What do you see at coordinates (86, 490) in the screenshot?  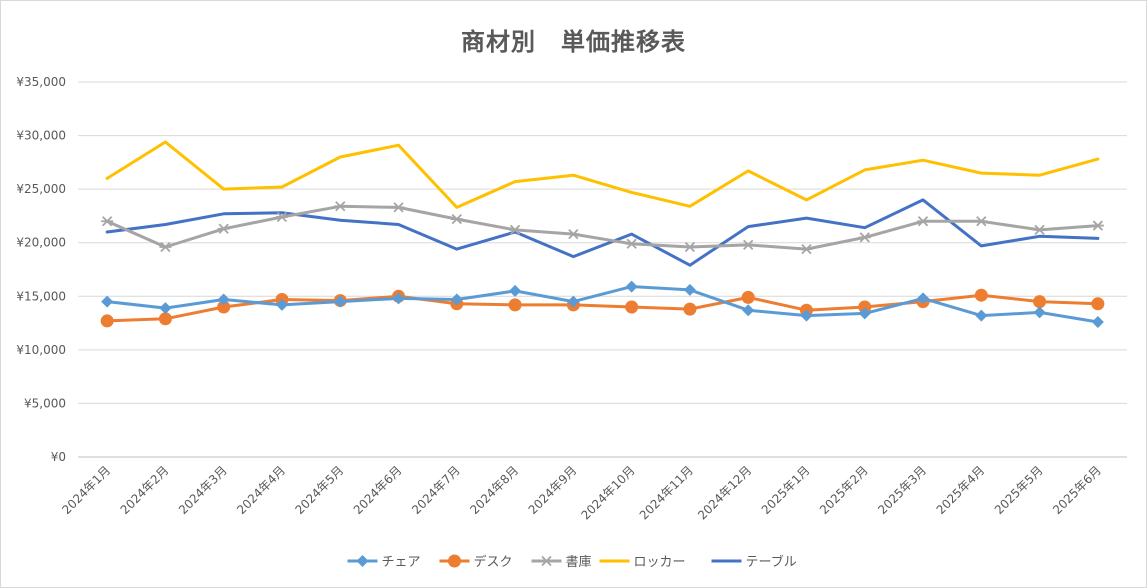 I see `x-tick-label: 2024年1月` at bounding box center [86, 490].